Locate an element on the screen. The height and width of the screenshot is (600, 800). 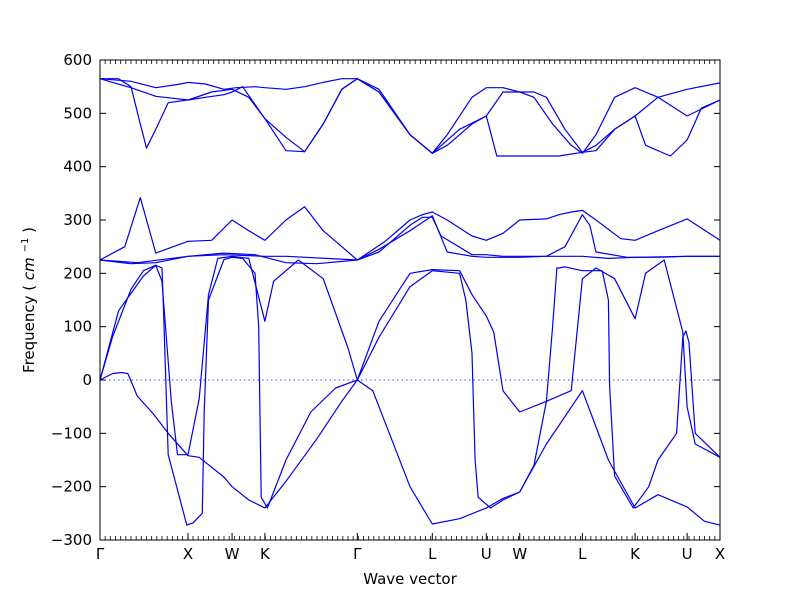
y-axis-label-unit: cm is located at coordinates (29, 268).